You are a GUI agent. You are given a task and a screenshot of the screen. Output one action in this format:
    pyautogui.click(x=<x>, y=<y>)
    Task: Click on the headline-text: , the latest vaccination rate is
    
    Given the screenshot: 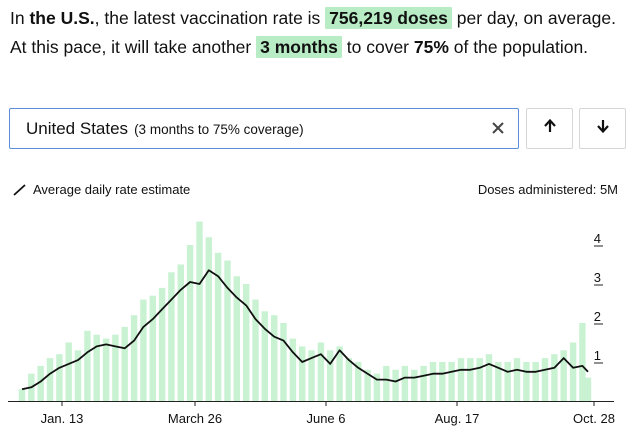 What is the action you would take?
    pyautogui.click(x=210, y=18)
    